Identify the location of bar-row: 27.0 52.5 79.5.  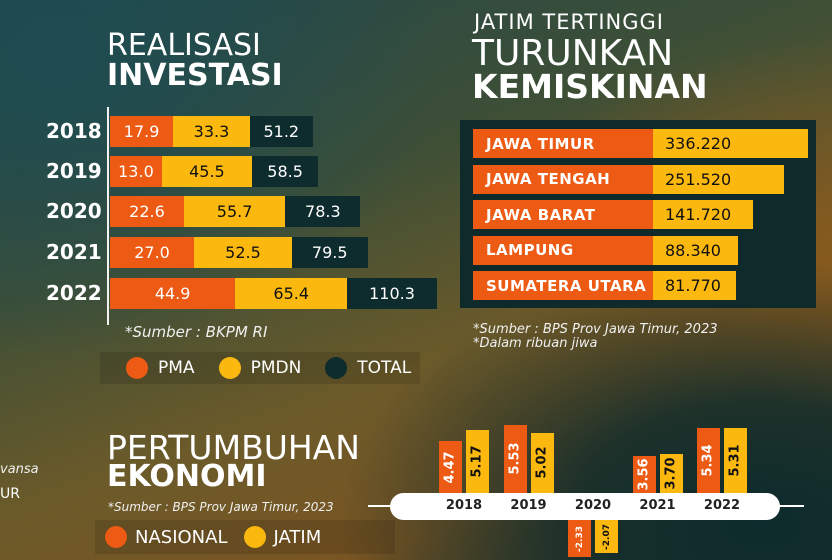
(239, 252).